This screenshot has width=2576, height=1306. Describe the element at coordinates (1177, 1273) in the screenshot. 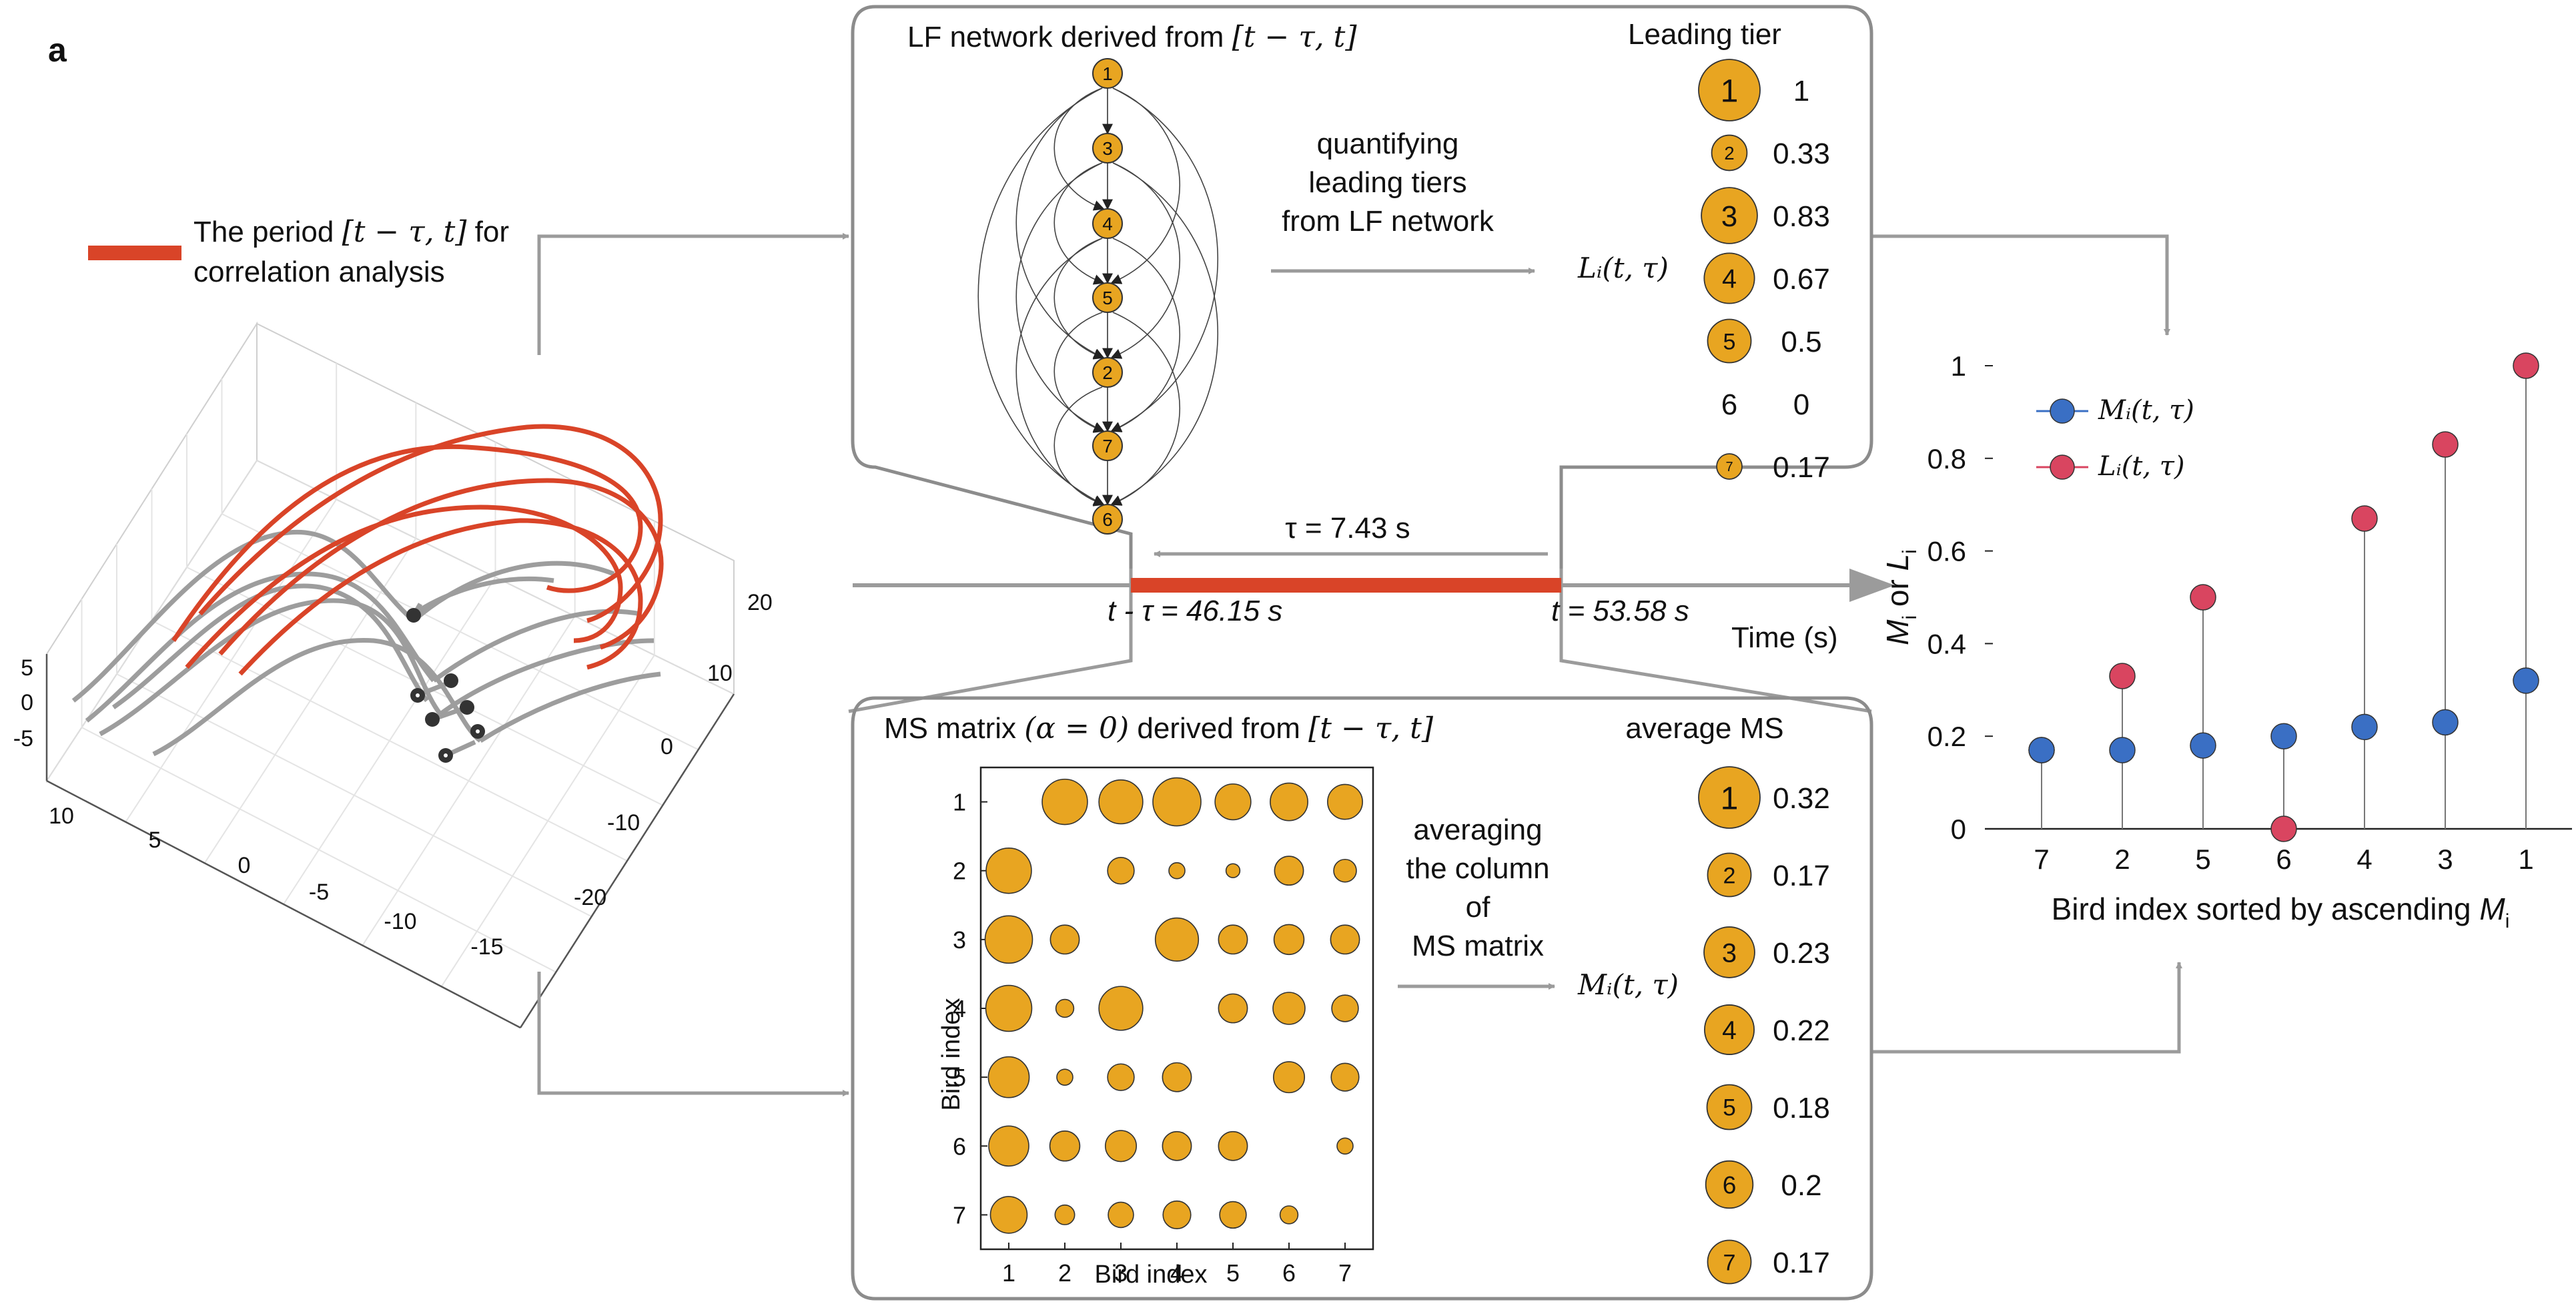

I see `ms-col-tick: 4` at that location.